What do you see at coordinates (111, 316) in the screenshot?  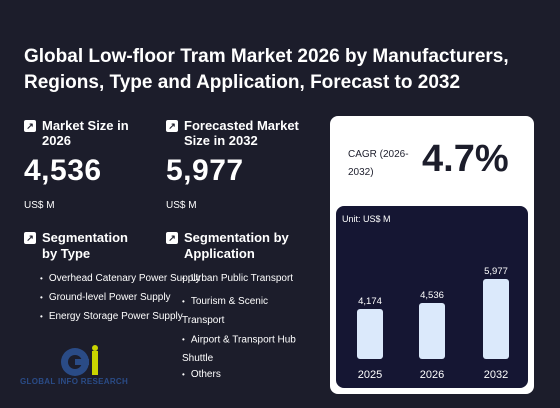 I see `list-item: • Energy Storage Power Supply` at bounding box center [111, 316].